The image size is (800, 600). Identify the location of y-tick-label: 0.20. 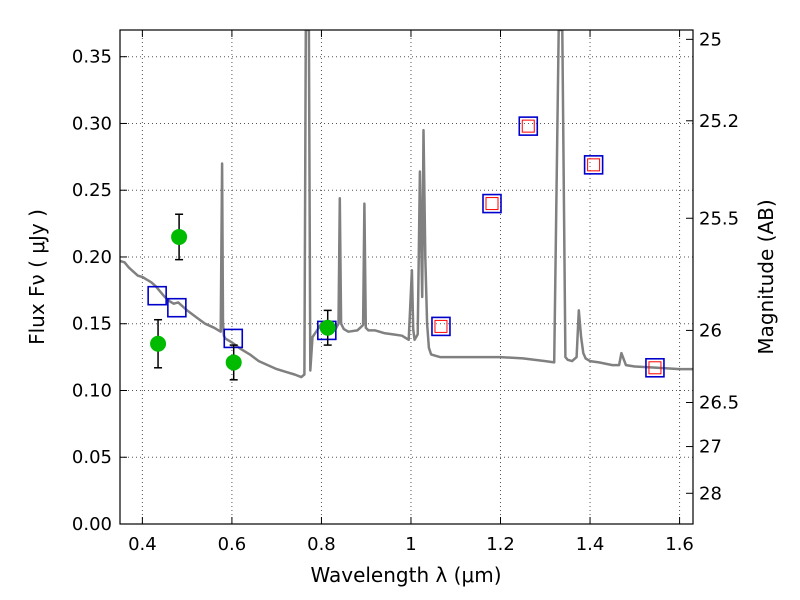
(92, 257).